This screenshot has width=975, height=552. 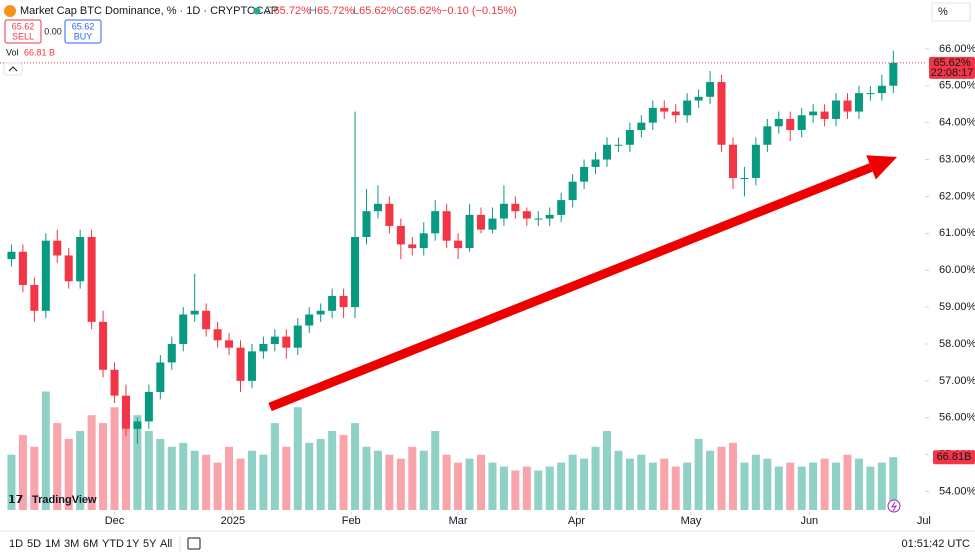 What do you see at coordinates (90, 544) in the screenshot?
I see `range-button: 6M` at bounding box center [90, 544].